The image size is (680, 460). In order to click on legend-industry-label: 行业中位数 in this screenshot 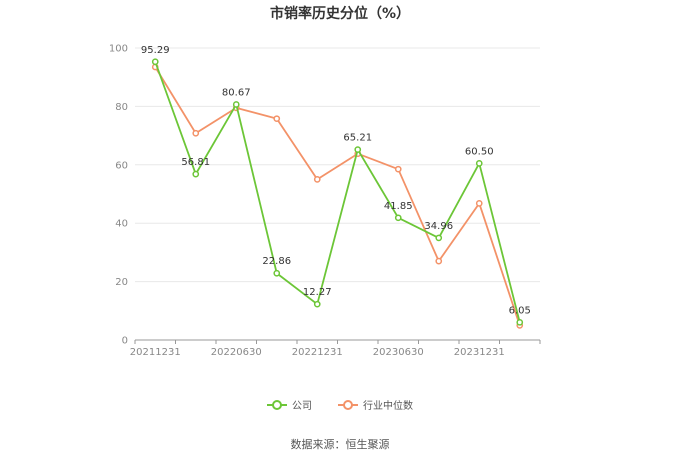, I will do `click(388, 406)`.